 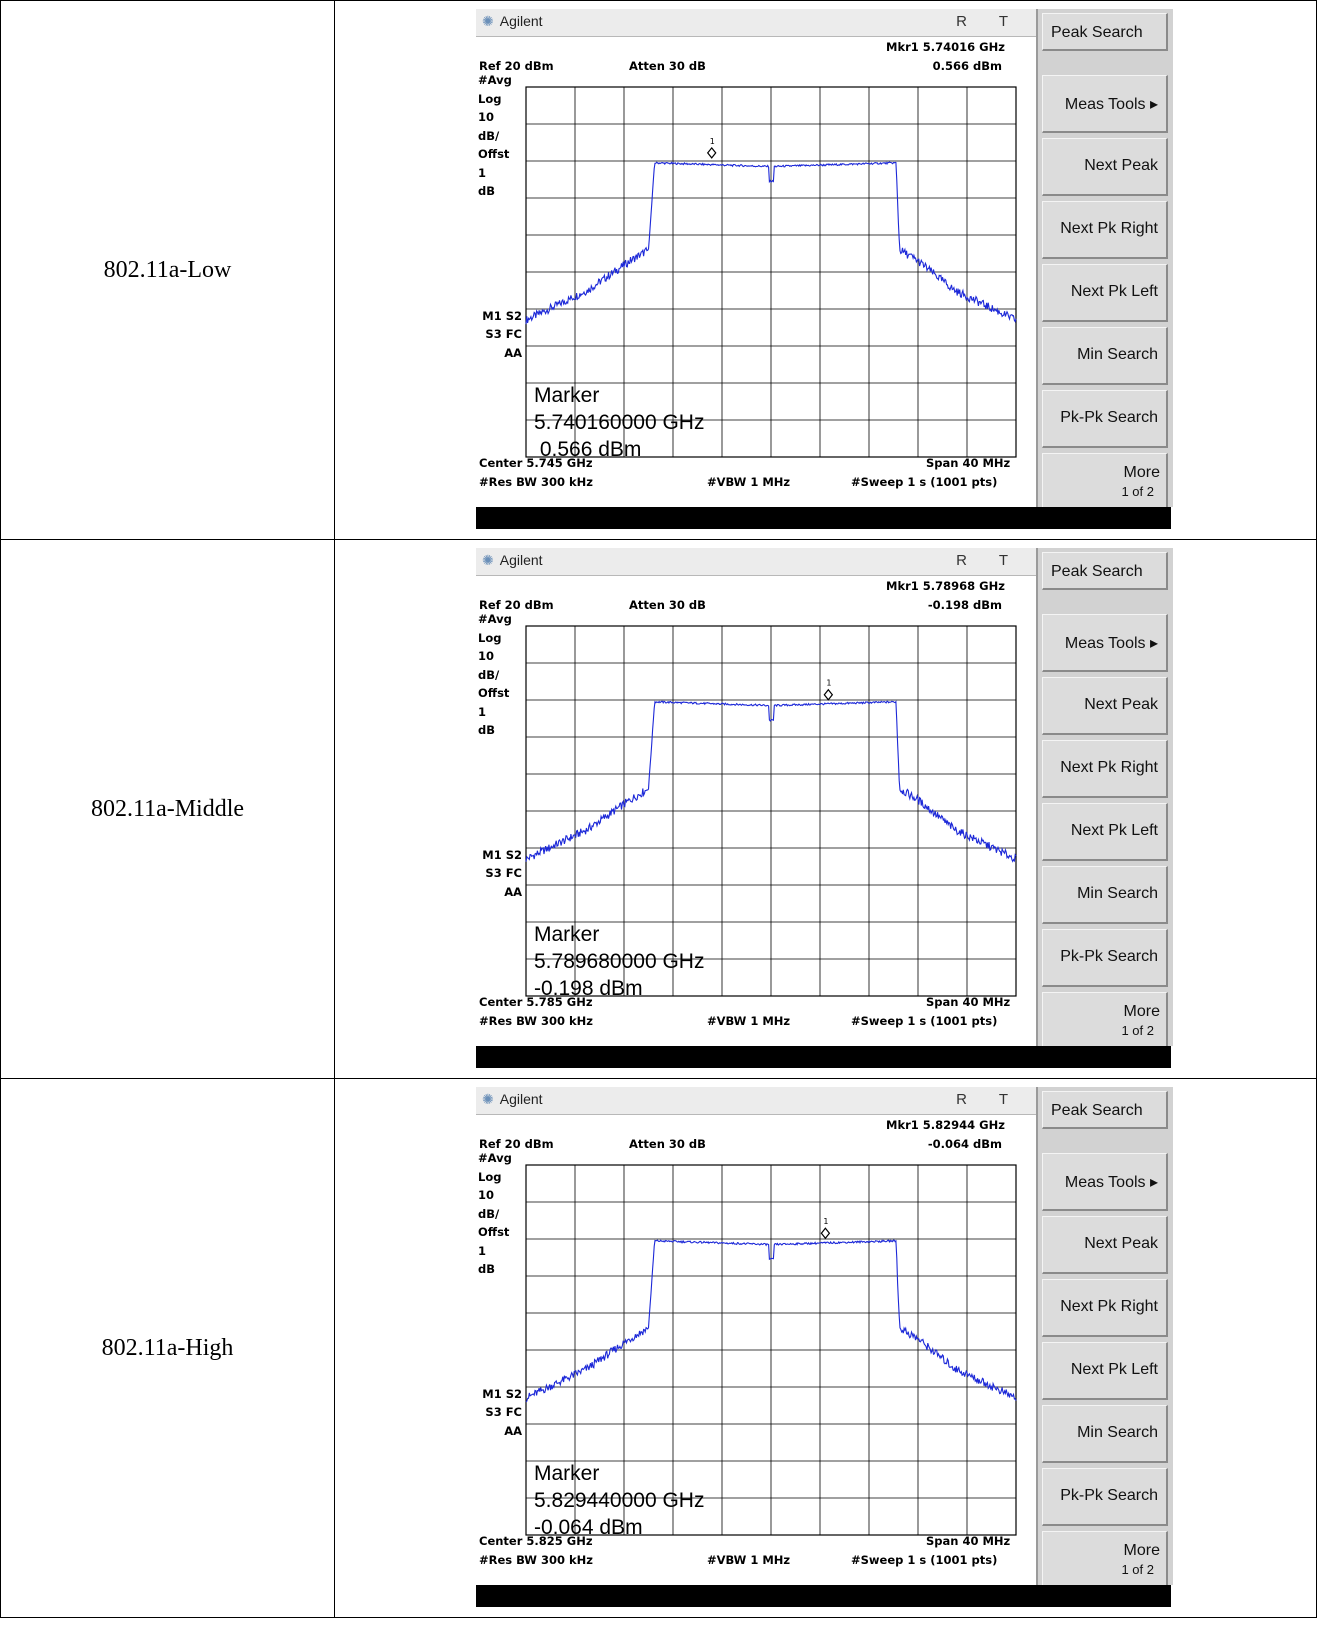 What do you see at coordinates (495, 80) in the screenshot?
I see `scale-label: #Avg` at bounding box center [495, 80].